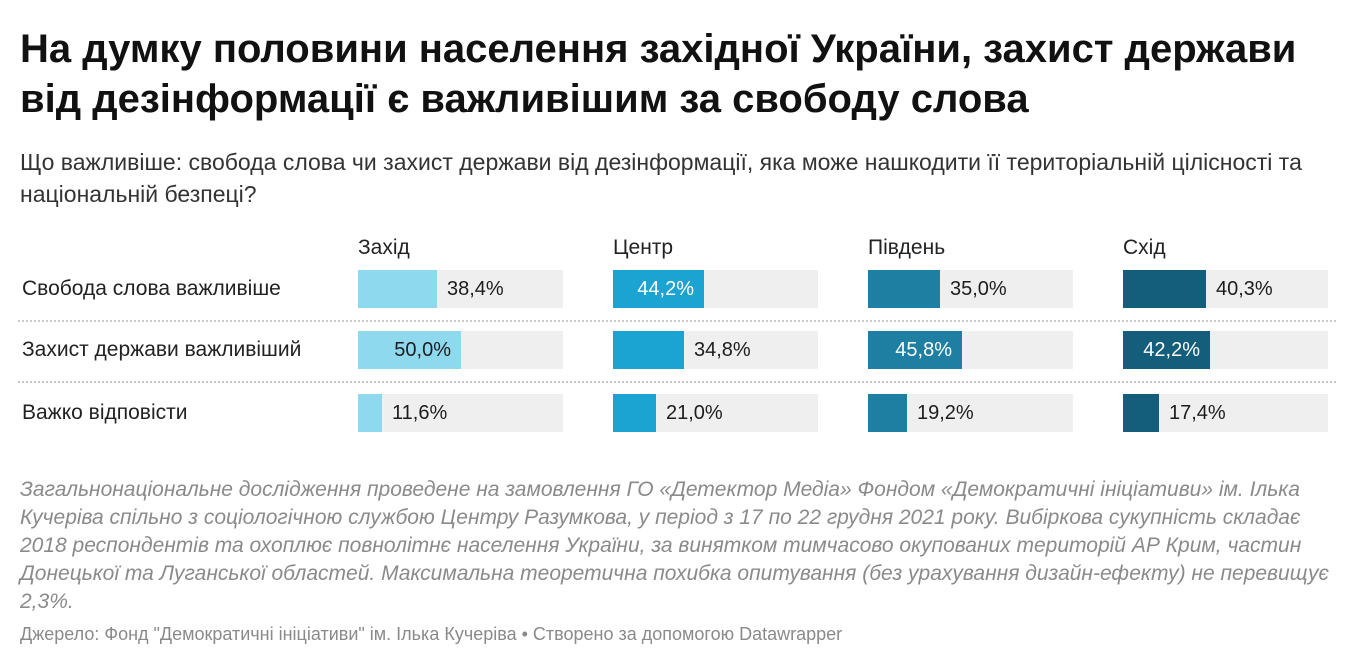 The width and height of the screenshot is (1358, 670). Describe the element at coordinates (694, 413) in the screenshot. I see `data-label: 21,0%` at that location.